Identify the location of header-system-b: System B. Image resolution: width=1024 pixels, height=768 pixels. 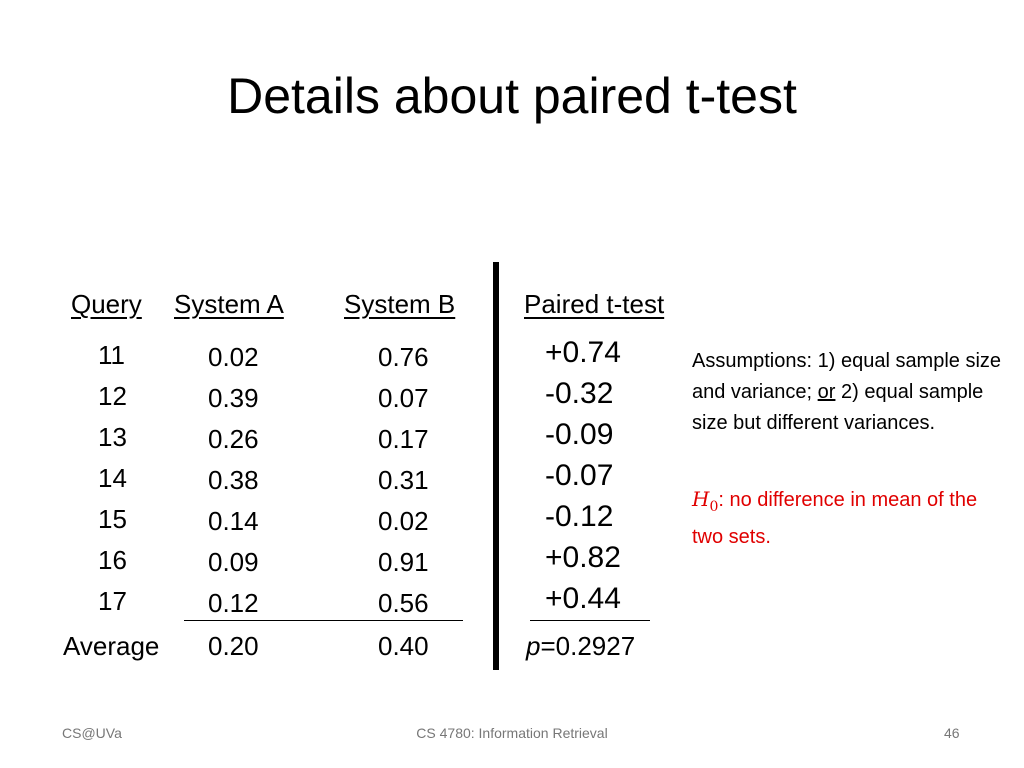
(400, 304).